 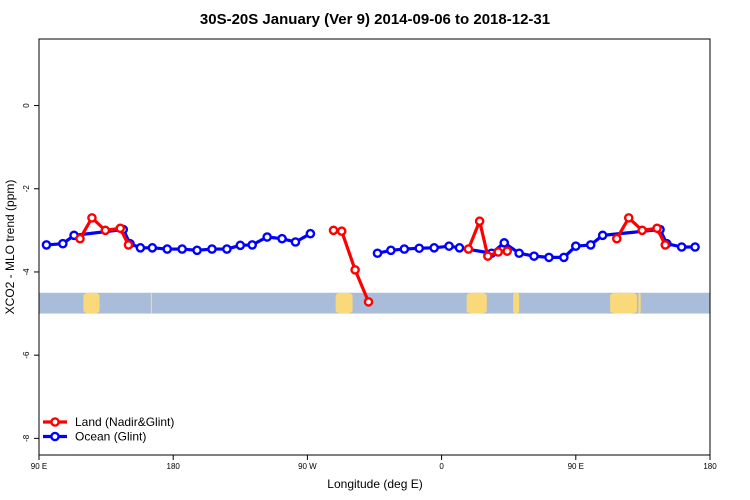 I want to click on x-axis: 90 E 180 90 W 0 90 E 180, so click(x=374, y=463).